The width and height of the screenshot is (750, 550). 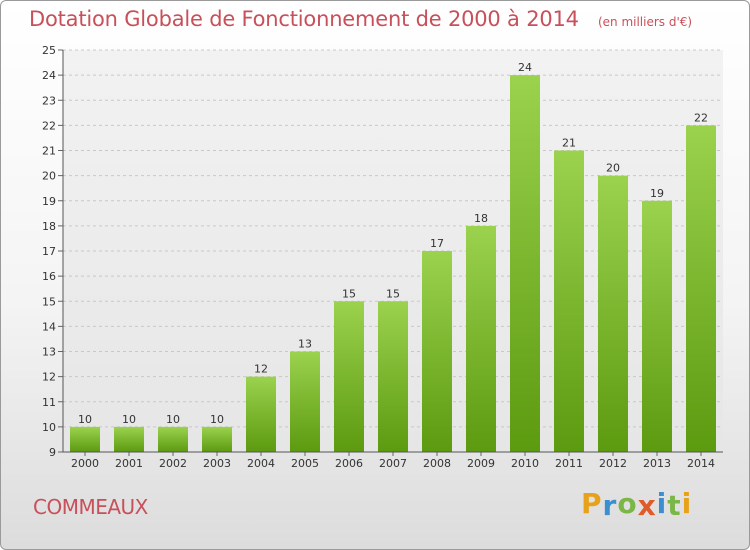 I want to click on proxiti-logo: Proxiti, so click(x=637, y=504).